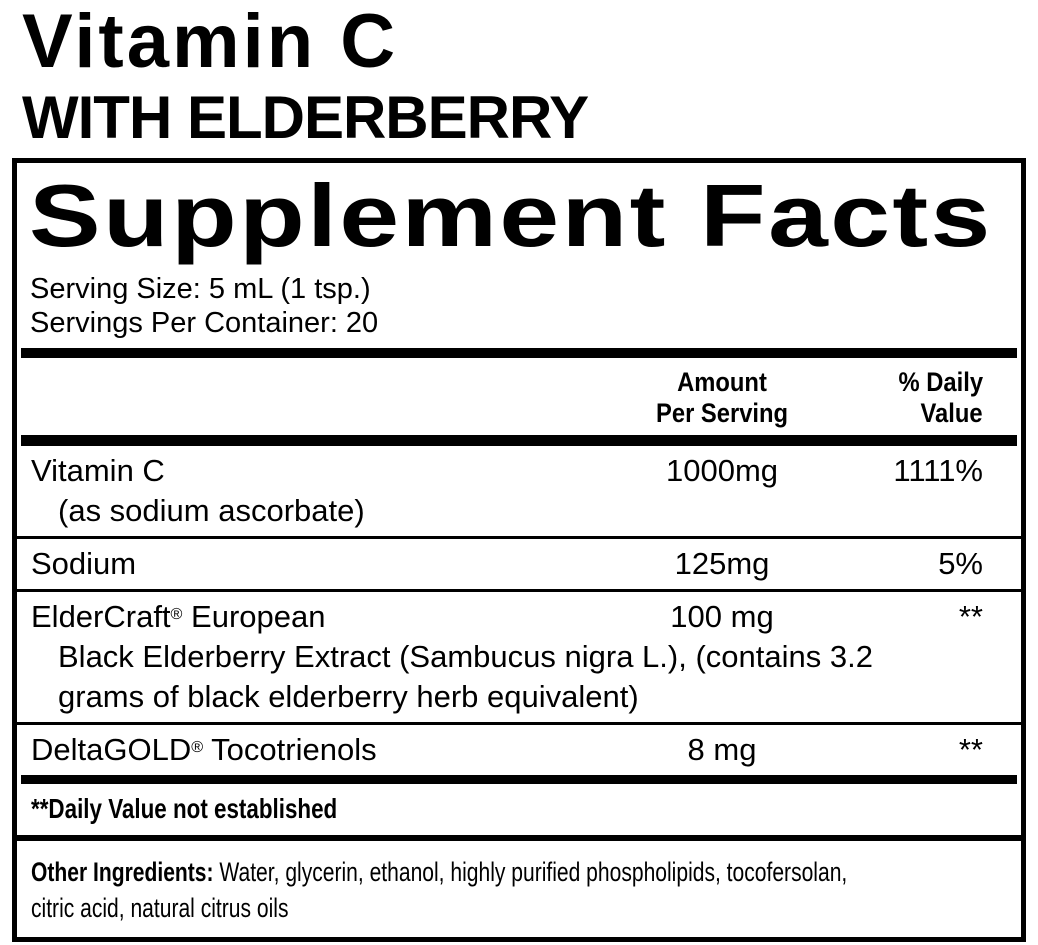 This screenshot has height=945, width=1038. What do you see at coordinates (511, 215) in the screenshot?
I see `panel-title: Supplement Facts` at bounding box center [511, 215].